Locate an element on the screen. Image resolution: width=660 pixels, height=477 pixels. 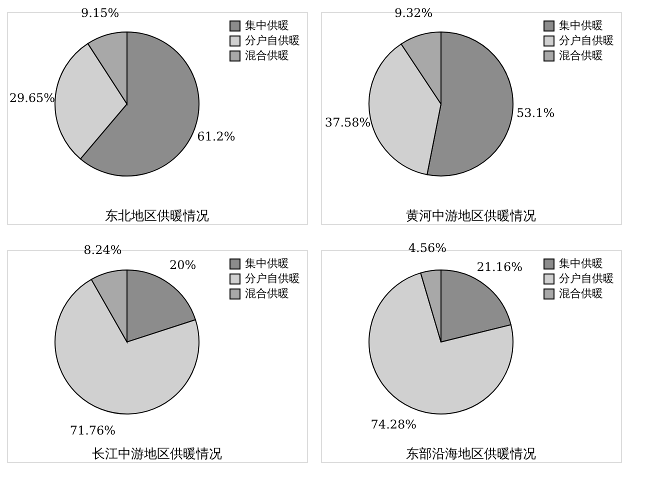
data-label: 4.56% is located at coordinates (427, 247).